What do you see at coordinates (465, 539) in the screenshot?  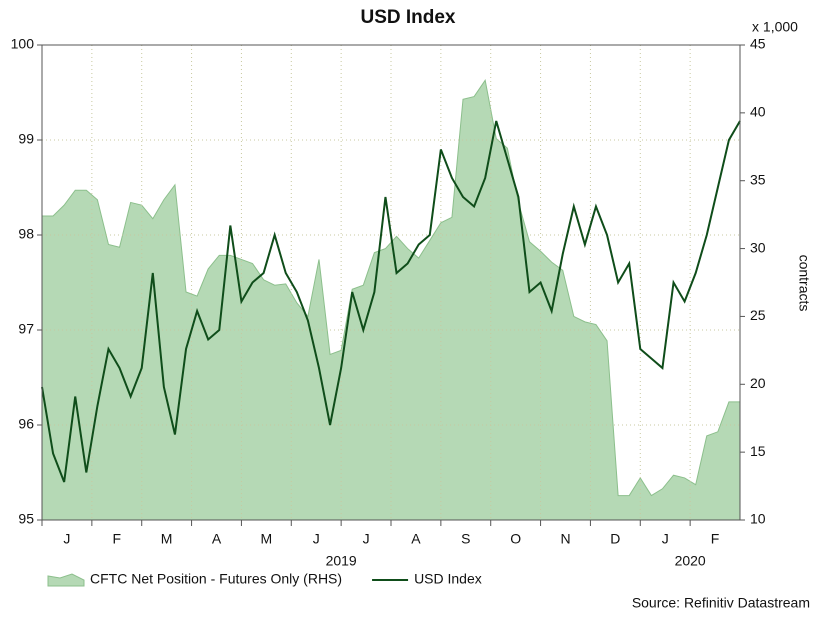 I see `x-tick-label: S` at bounding box center [465, 539].